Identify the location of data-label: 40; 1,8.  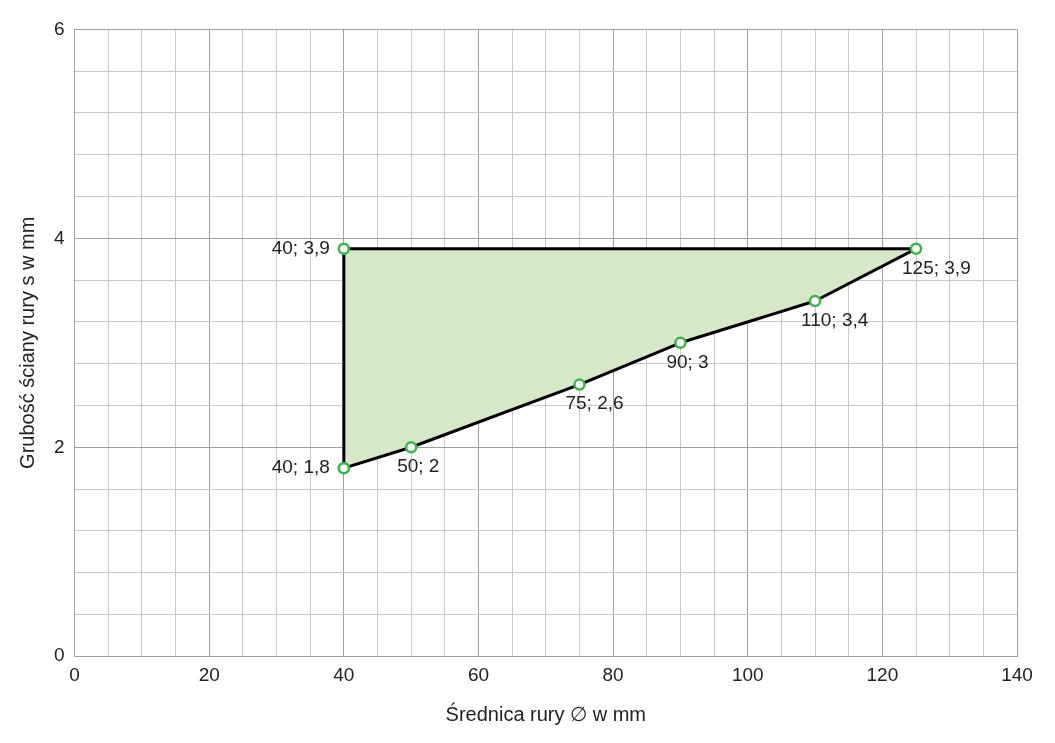
(300, 467).